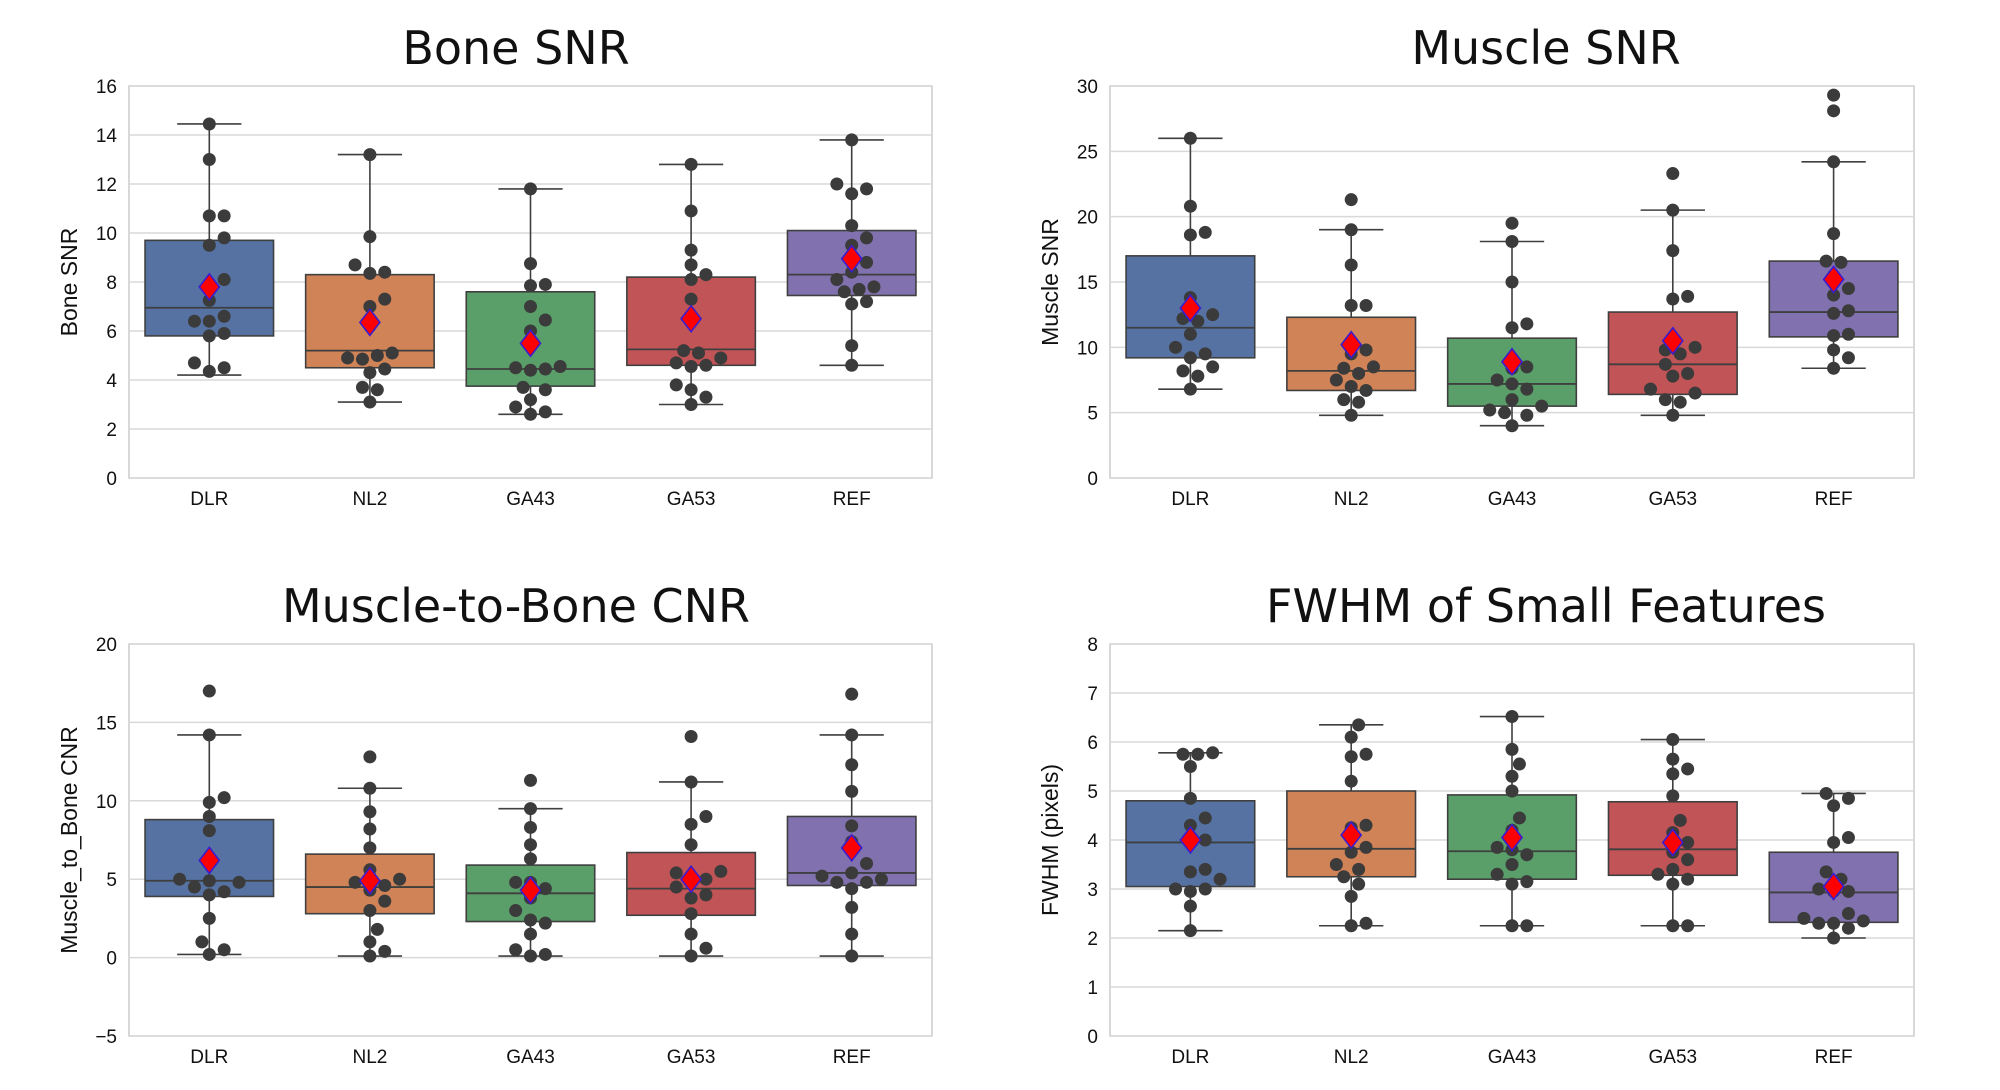 The width and height of the screenshot is (2000, 1090). I want to click on chart-title: Muscle SNR, so click(1545, 48).